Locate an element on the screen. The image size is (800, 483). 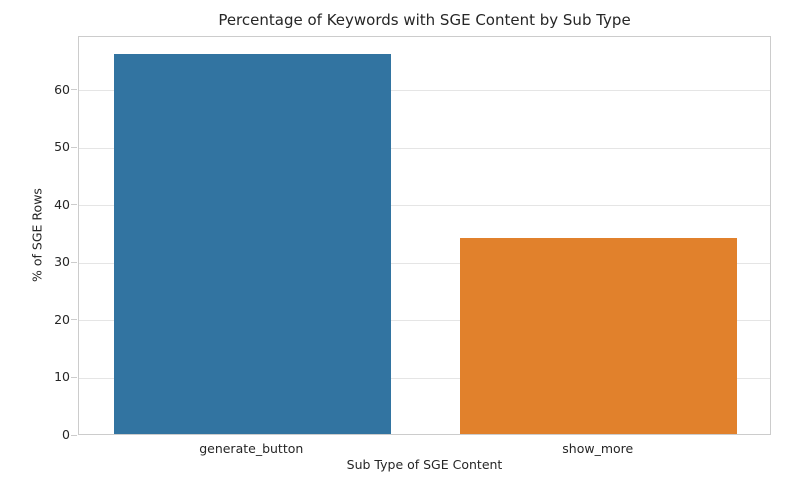
y-tick-label-60: 60 is located at coordinates (62, 89).